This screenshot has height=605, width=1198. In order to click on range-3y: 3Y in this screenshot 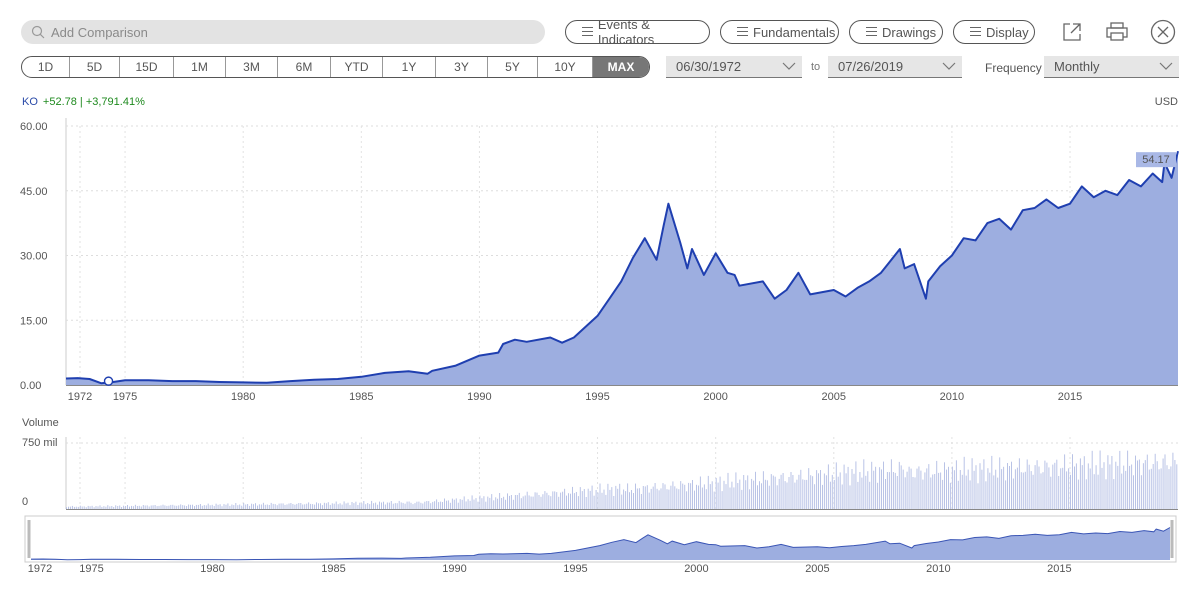, I will do `click(462, 67)`.